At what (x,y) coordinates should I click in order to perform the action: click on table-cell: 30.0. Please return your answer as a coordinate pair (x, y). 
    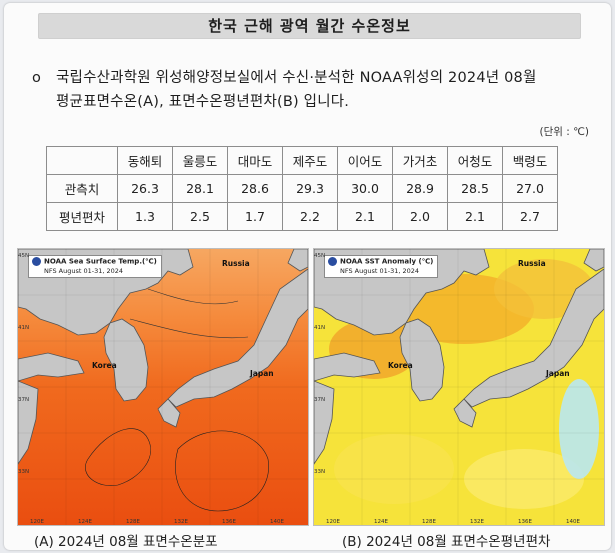
    Looking at the image, I should click on (365, 188).